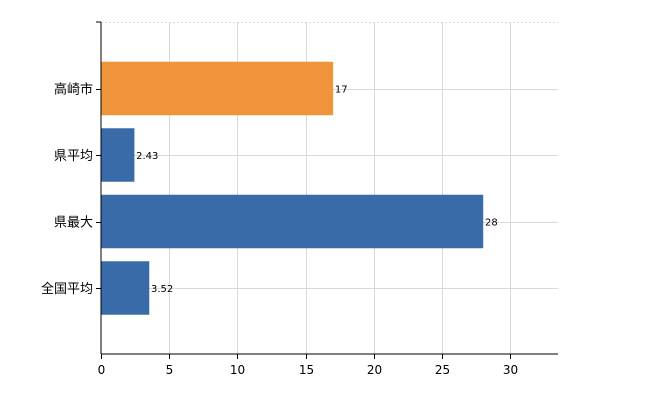 This screenshot has height=400, width=650. I want to click on data-label: 3.52, so click(162, 289).